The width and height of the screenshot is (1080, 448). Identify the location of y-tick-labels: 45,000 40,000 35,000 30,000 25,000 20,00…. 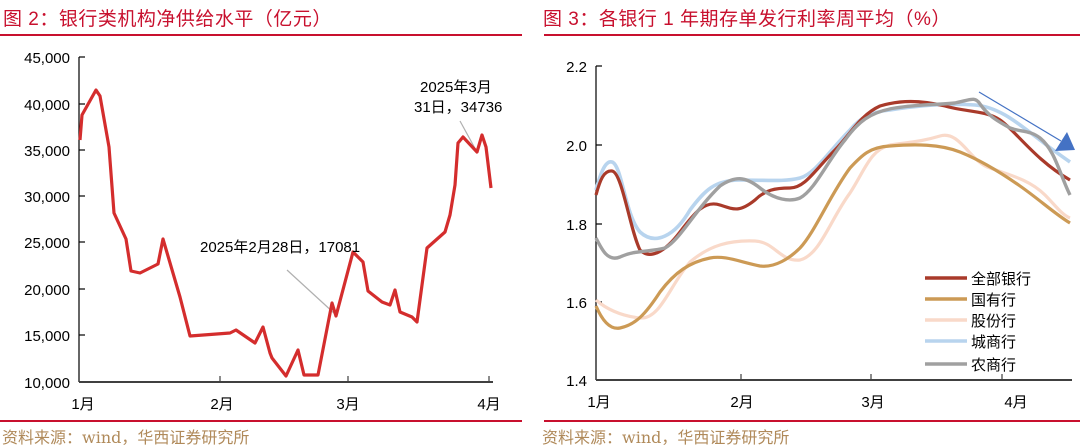
(47, 221).